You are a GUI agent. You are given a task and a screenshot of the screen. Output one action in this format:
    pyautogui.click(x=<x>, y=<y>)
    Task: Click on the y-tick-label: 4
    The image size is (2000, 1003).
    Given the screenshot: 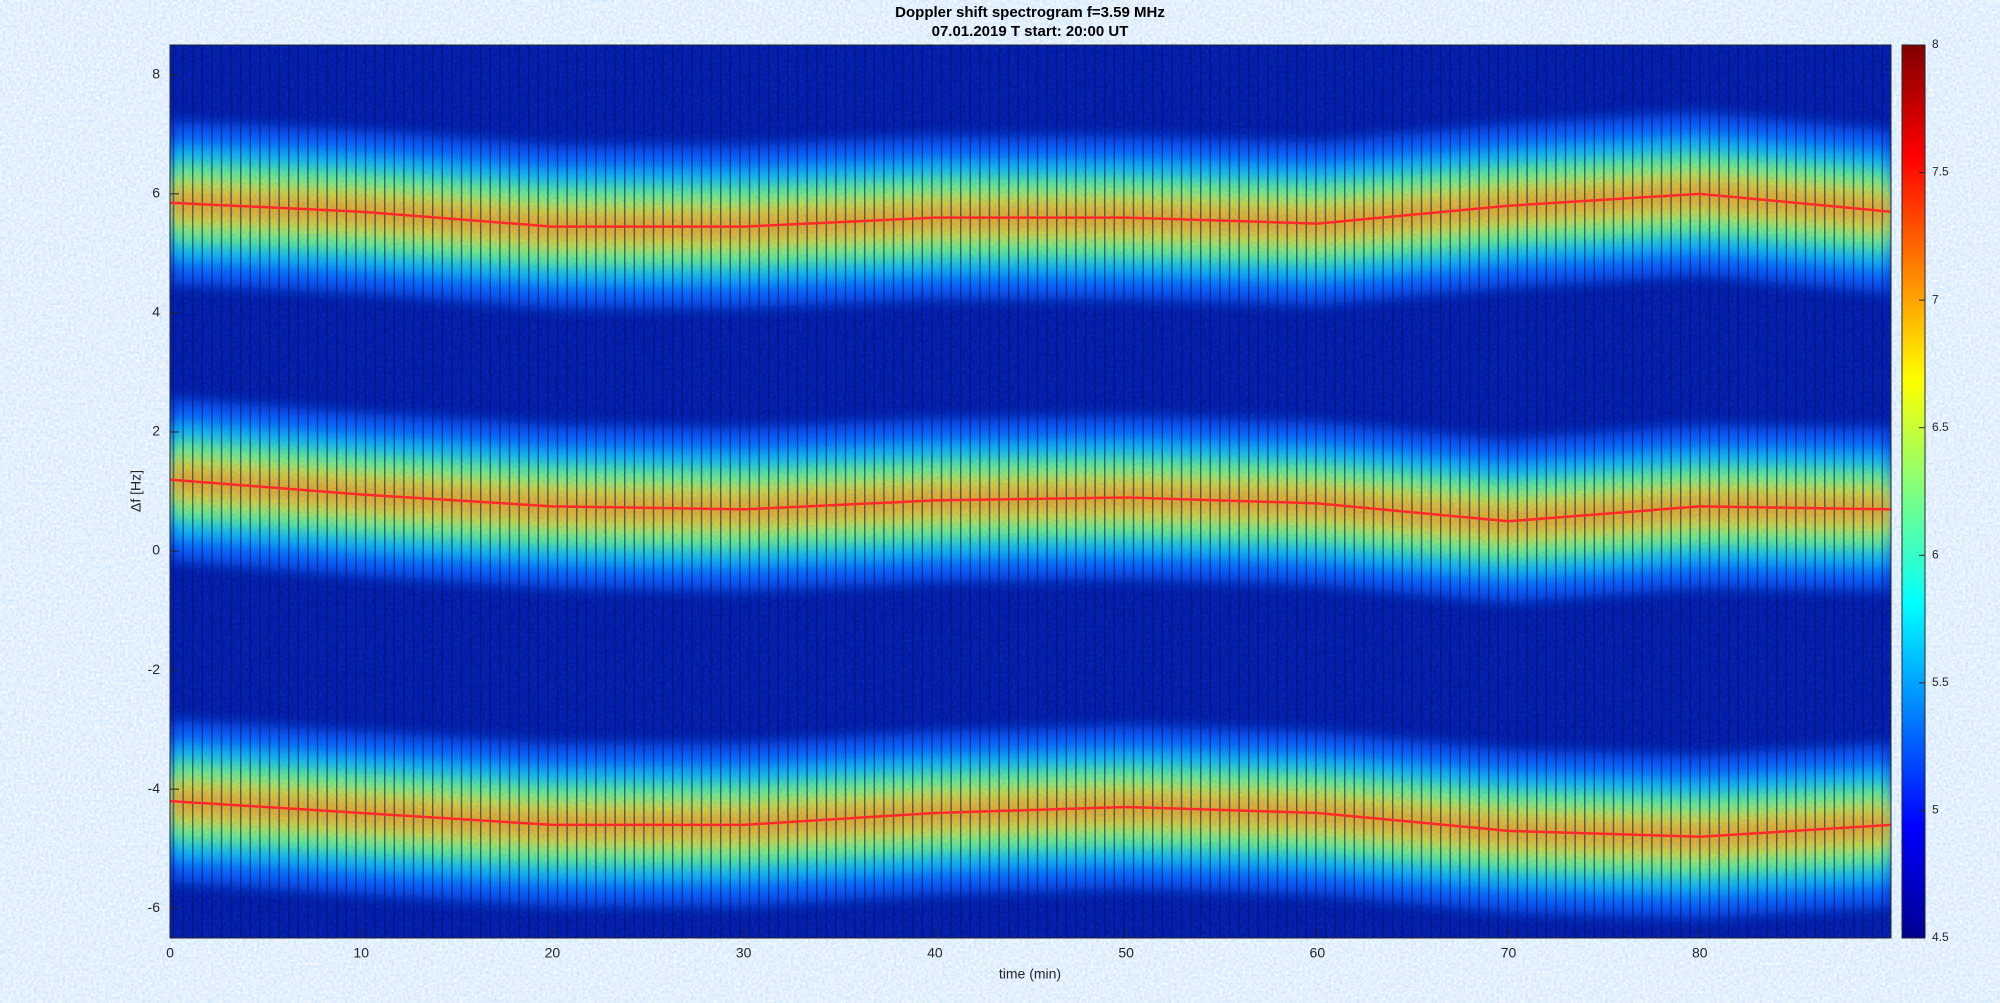 What is the action you would take?
    pyautogui.click(x=156, y=312)
    